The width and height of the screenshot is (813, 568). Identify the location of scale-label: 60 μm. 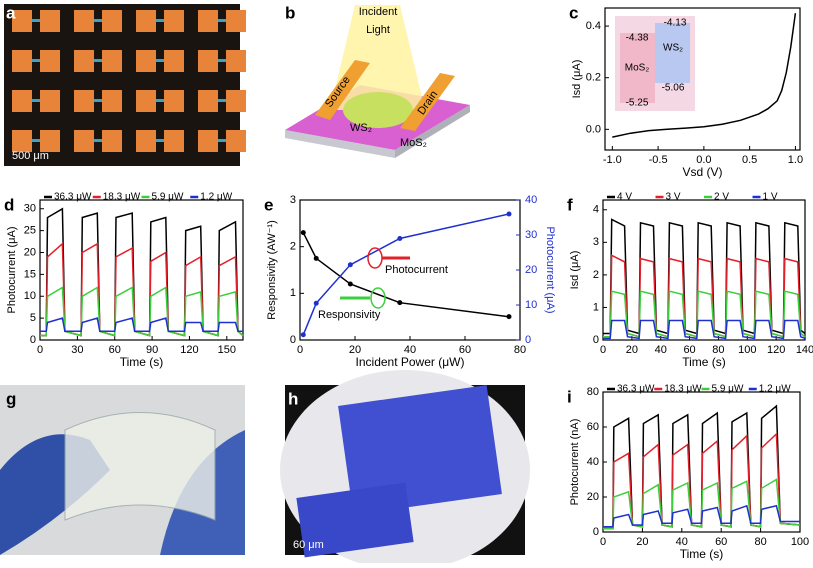
(308, 545).